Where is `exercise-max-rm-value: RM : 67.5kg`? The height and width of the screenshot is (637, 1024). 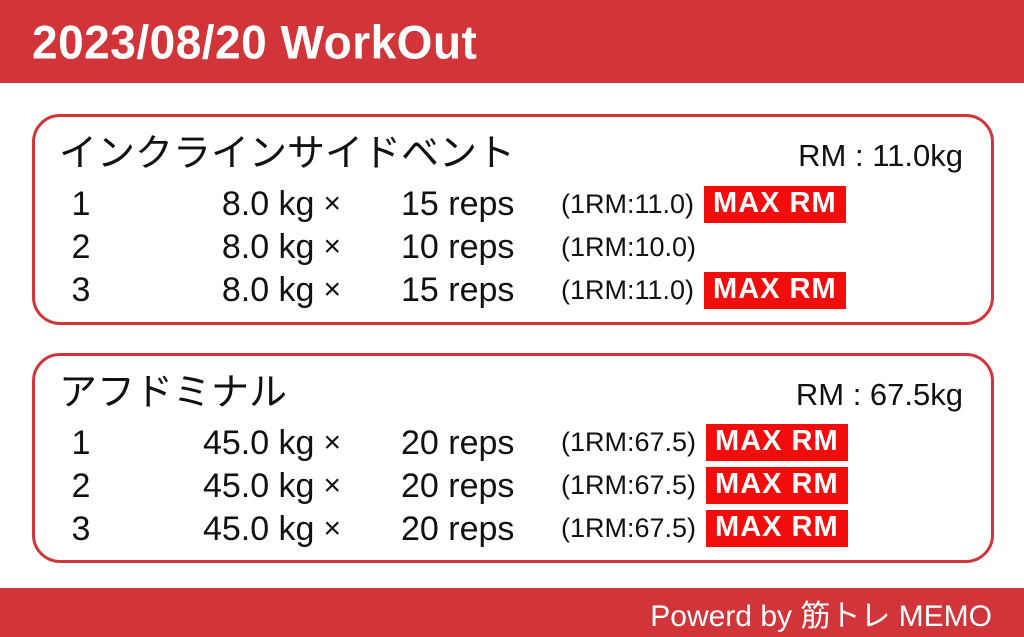
exercise-max-rm-value: RM : 67.5kg is located at coordinates (879, 394).